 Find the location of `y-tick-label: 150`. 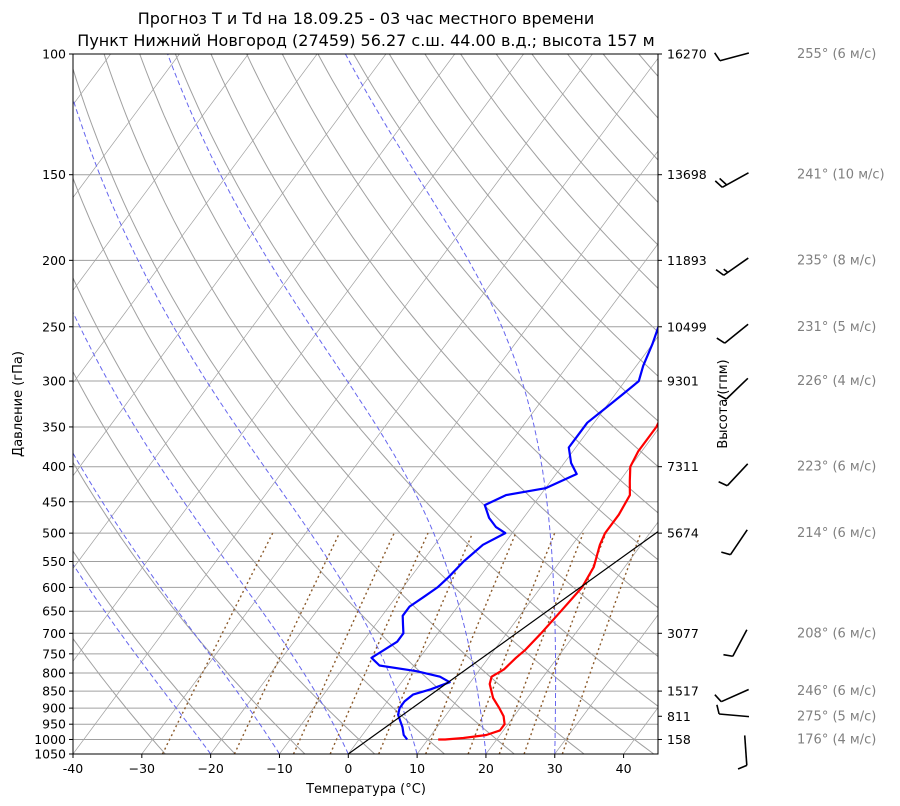

y-tick-label: 150 is located at coordinates (54, 174).